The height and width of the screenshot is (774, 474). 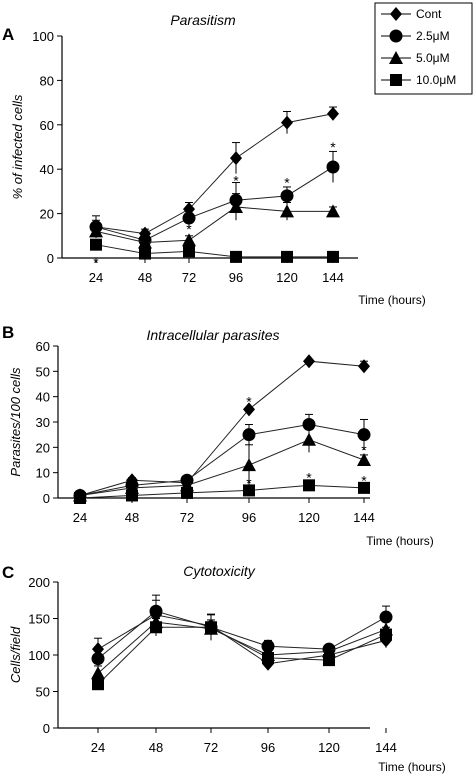 What do you see at coordinates (429, 14) in the screenshot?
I see `legend-label-cont: Cont` at bounding box center [429, 14].